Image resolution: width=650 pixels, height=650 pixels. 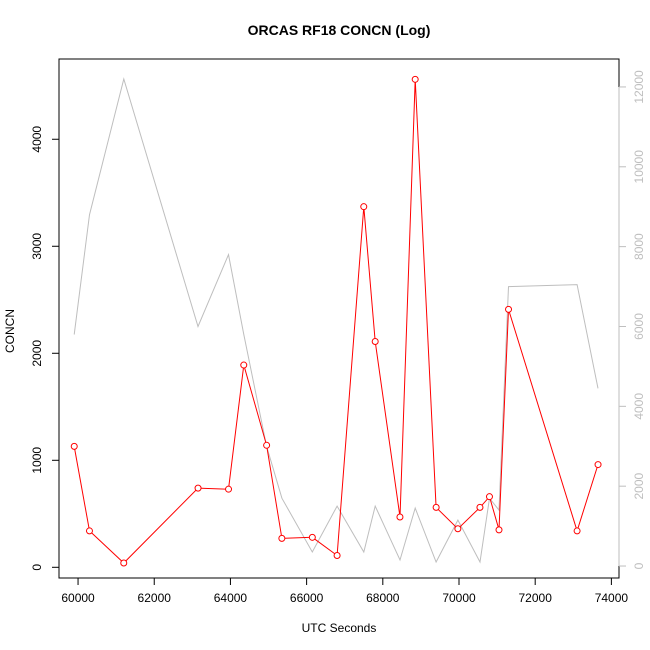 What do you see at coordinates (639, 246) in the screenshot?
I see `y2-tick-label: 8000` at bounding box center [639, 246].